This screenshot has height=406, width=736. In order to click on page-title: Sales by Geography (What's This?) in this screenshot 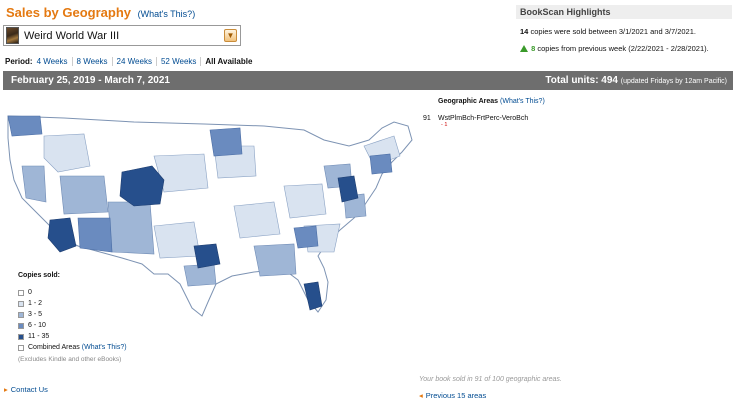, I will do `click(100, 12)`.